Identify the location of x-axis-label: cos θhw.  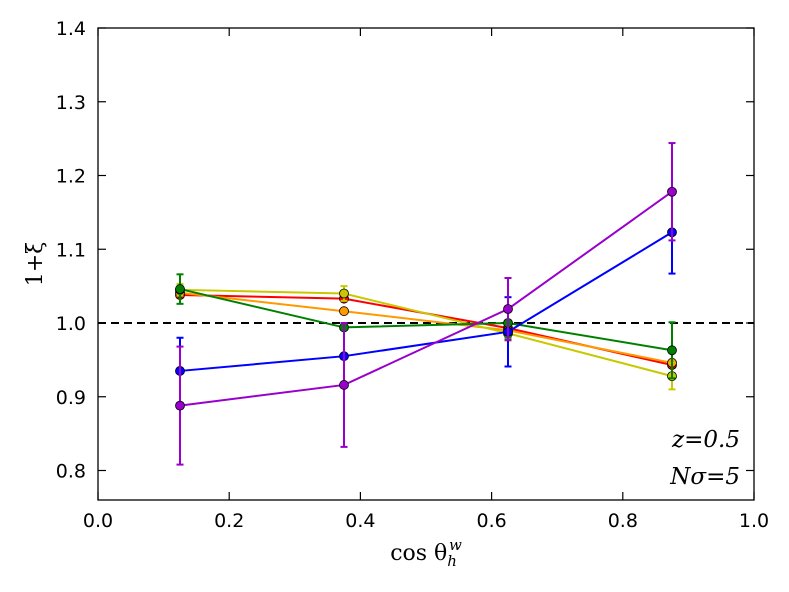
(426, 553).